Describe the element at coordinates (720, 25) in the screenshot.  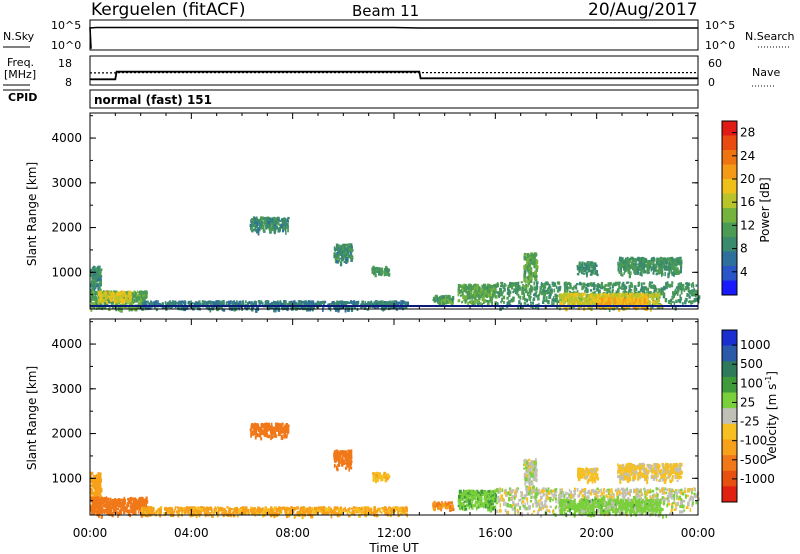
I see `nsearch-tick-high: 10^5` at that location.